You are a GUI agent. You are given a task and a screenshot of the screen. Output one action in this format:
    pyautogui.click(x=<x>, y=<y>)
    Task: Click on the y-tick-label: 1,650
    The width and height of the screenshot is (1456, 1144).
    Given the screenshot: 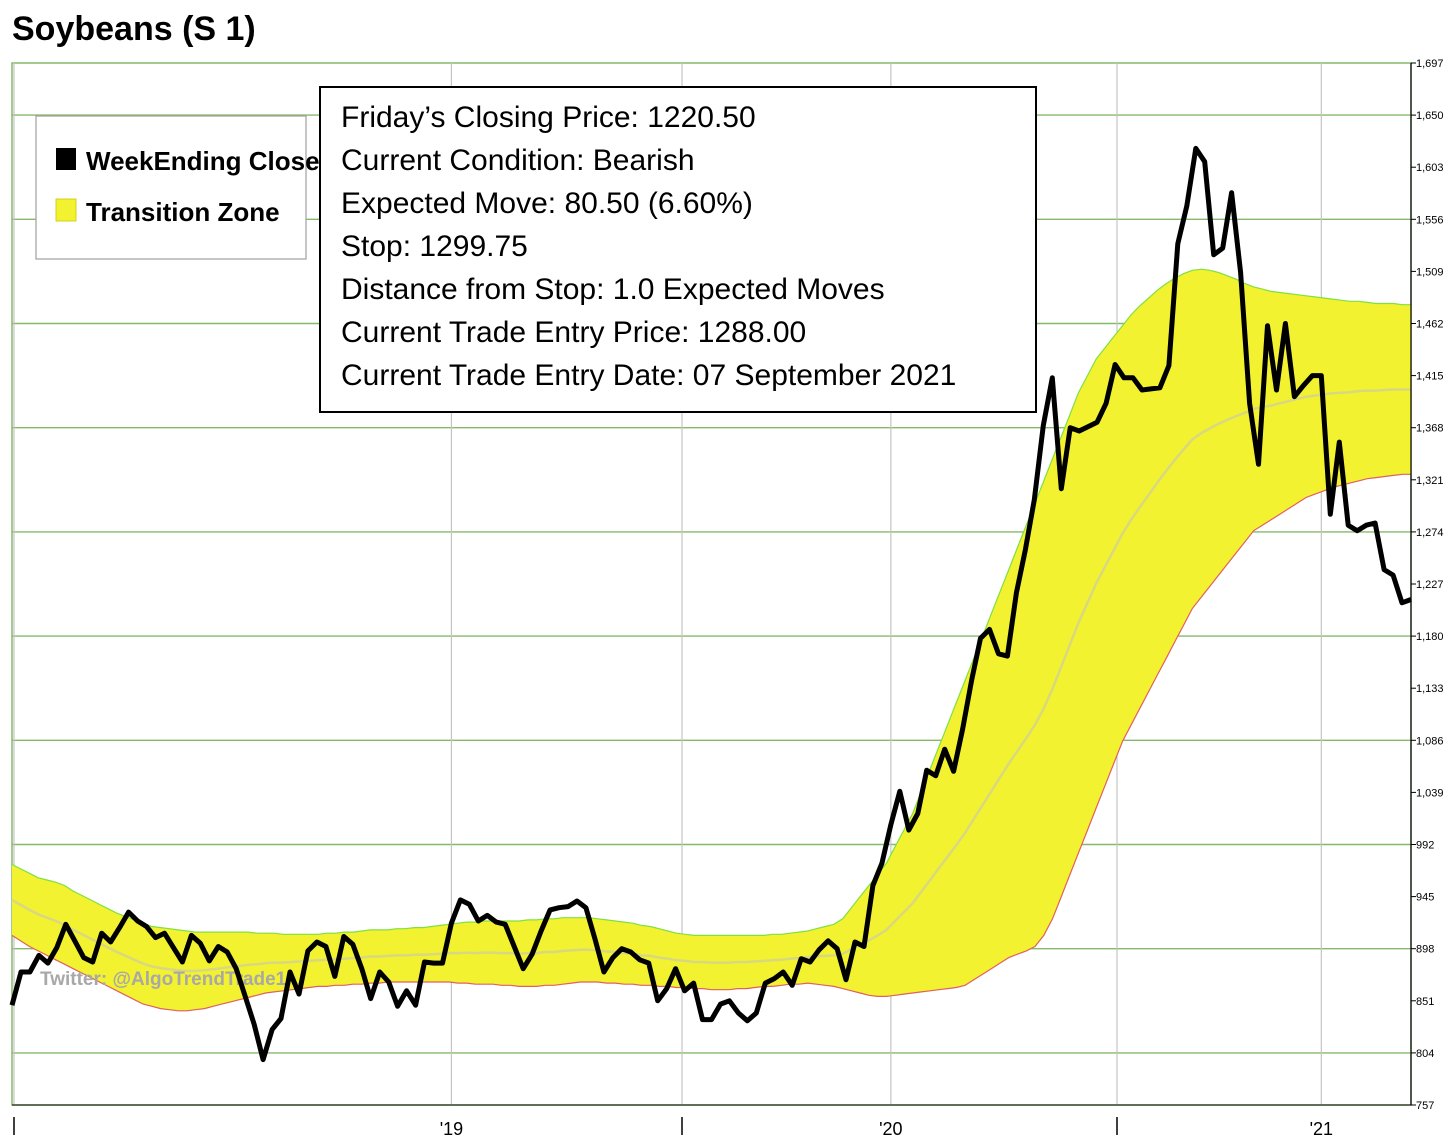 What is the action you would take?
    pyautogui.click(x=1430, y=116)
    